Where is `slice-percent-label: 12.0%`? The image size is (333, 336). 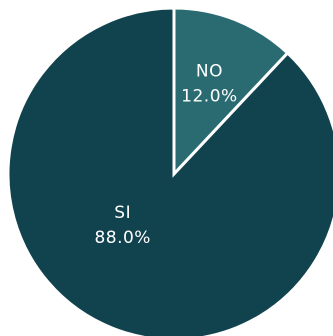
slice-percent-label: 12.0% is located at coordinates (209, 96).